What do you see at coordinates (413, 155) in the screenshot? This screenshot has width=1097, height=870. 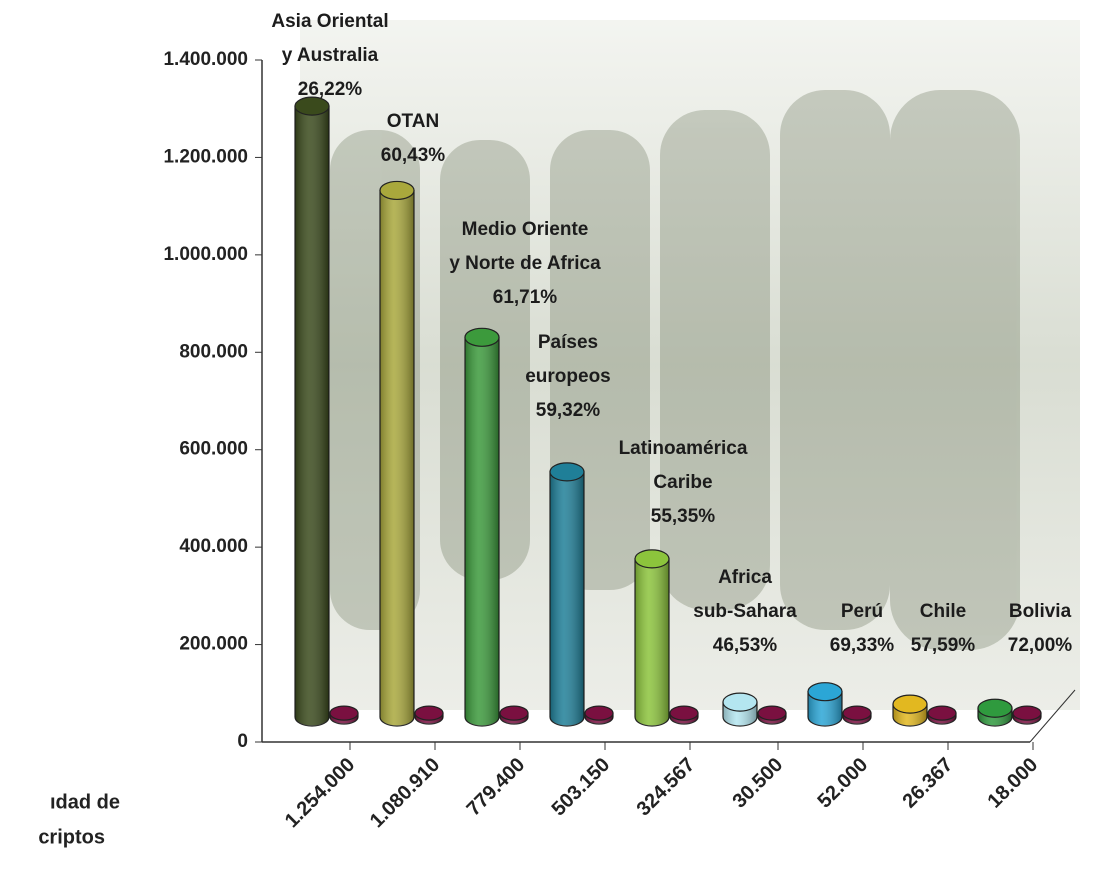 I see `bar-annotation: 60,43%` at bounding box center [413, 155].